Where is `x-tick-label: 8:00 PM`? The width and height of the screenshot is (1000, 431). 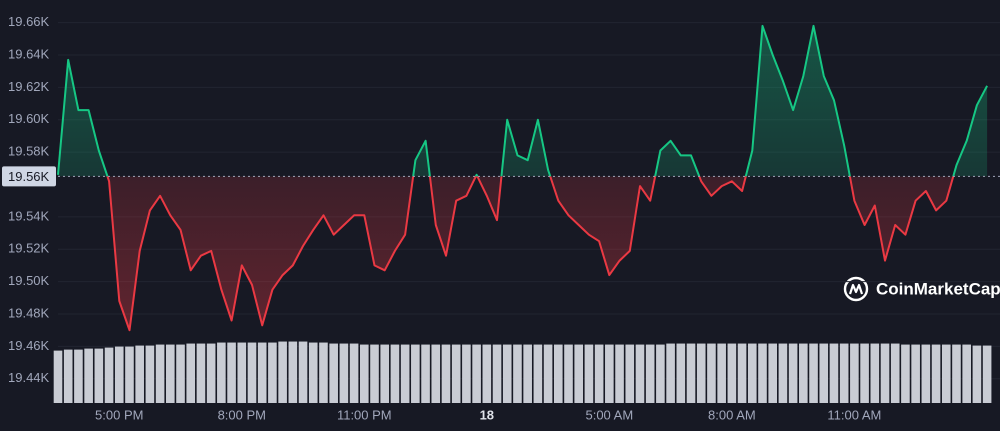 x-tick-label: 8:00 PM is located at coordinates (242, 414).